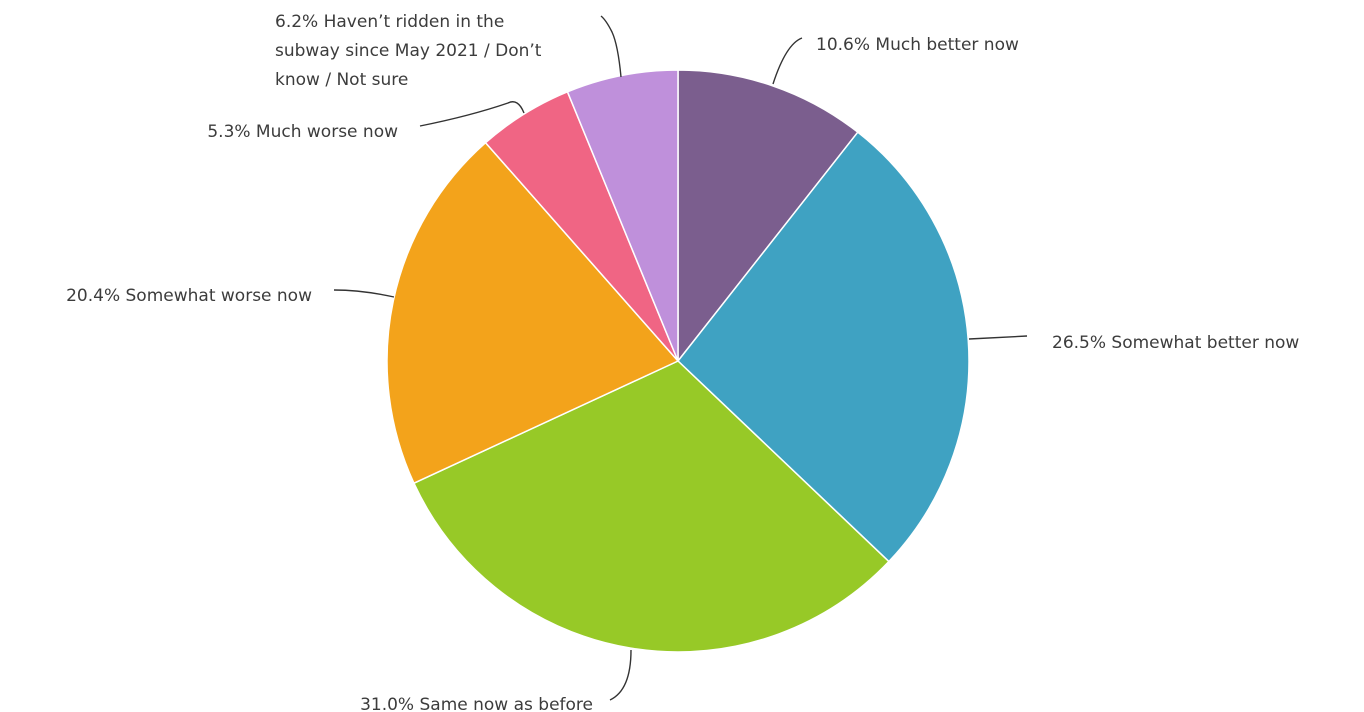 This screenshot has height=712, width=1364. Describe the element at coordinates (917, 45) in the screenshot. I see `data-label-much-better: 10.6% Much better now` at that location.